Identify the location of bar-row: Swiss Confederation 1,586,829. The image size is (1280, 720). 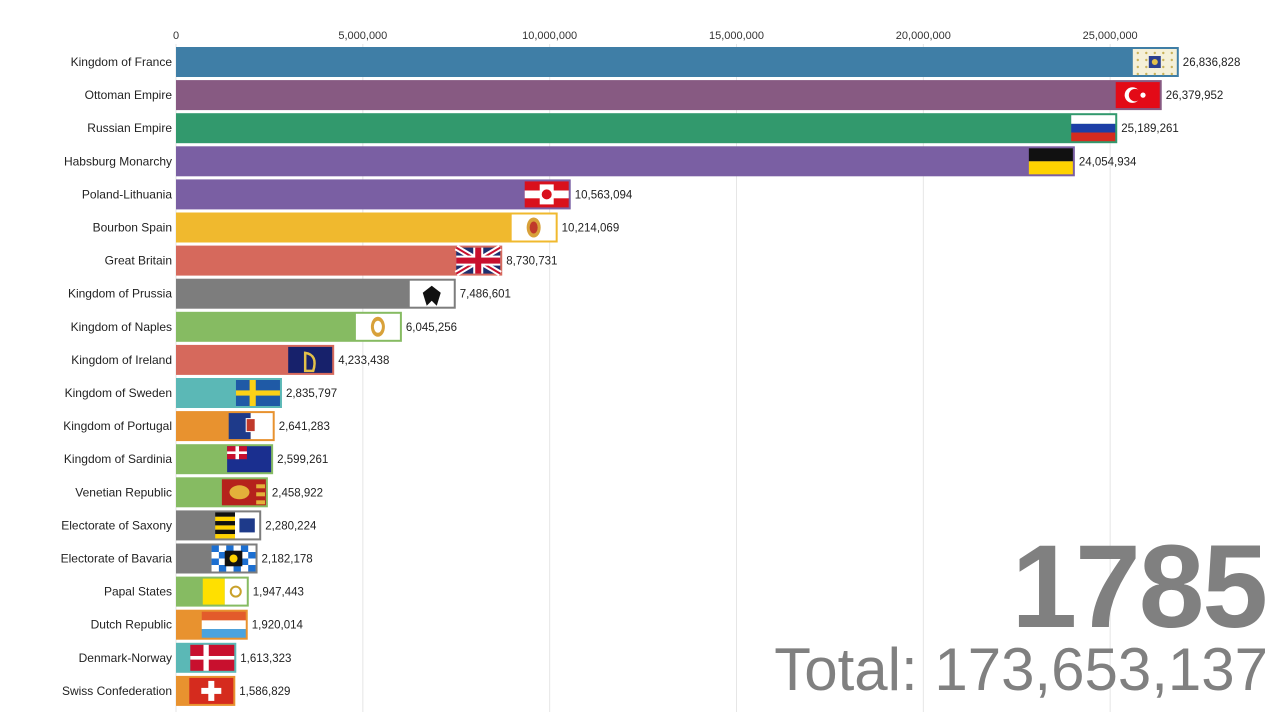
(176, 690).